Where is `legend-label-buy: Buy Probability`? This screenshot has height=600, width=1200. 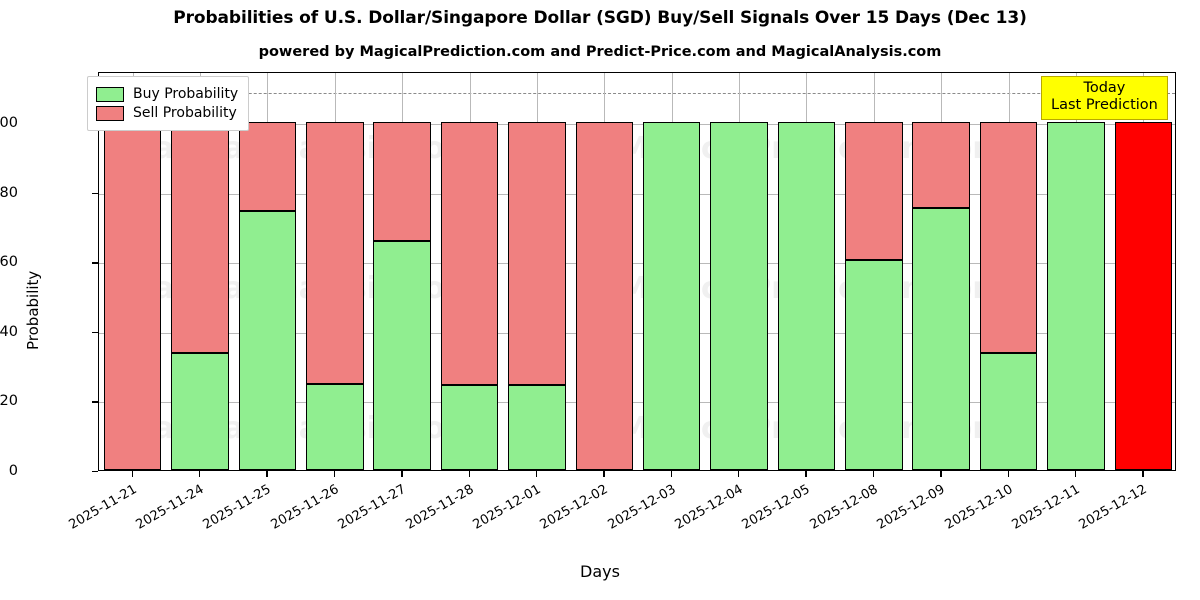
legend-label-buy: Buy Probability is located at coordinates (186, 94).